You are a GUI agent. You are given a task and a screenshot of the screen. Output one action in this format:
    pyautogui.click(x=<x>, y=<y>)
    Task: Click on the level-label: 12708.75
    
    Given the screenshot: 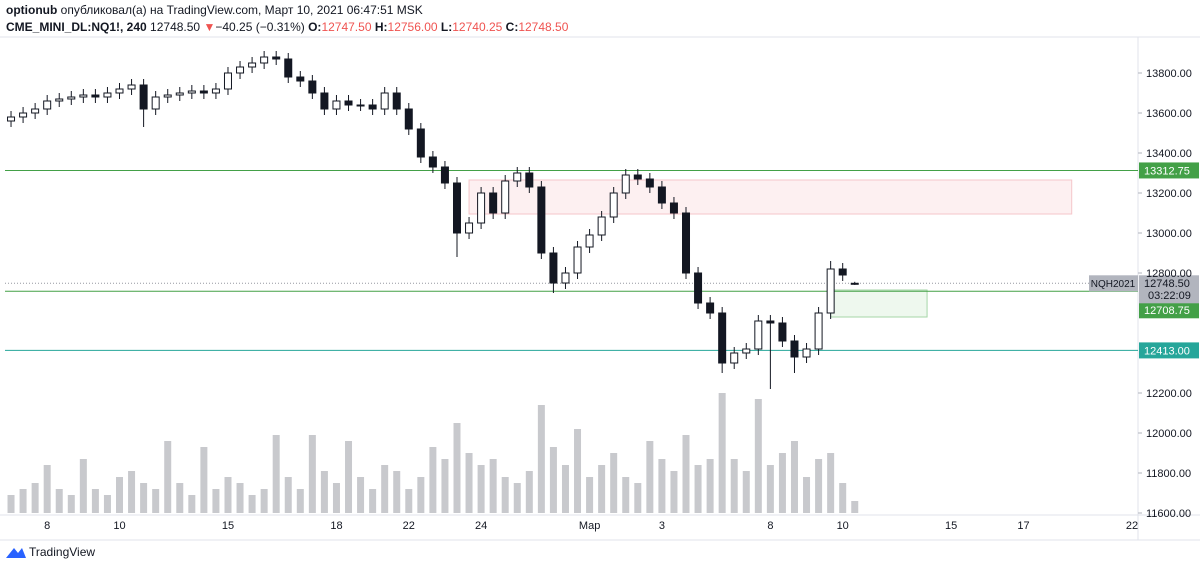 What is the action you would take?
    pyautogui.click(x=1167, y=311)
    